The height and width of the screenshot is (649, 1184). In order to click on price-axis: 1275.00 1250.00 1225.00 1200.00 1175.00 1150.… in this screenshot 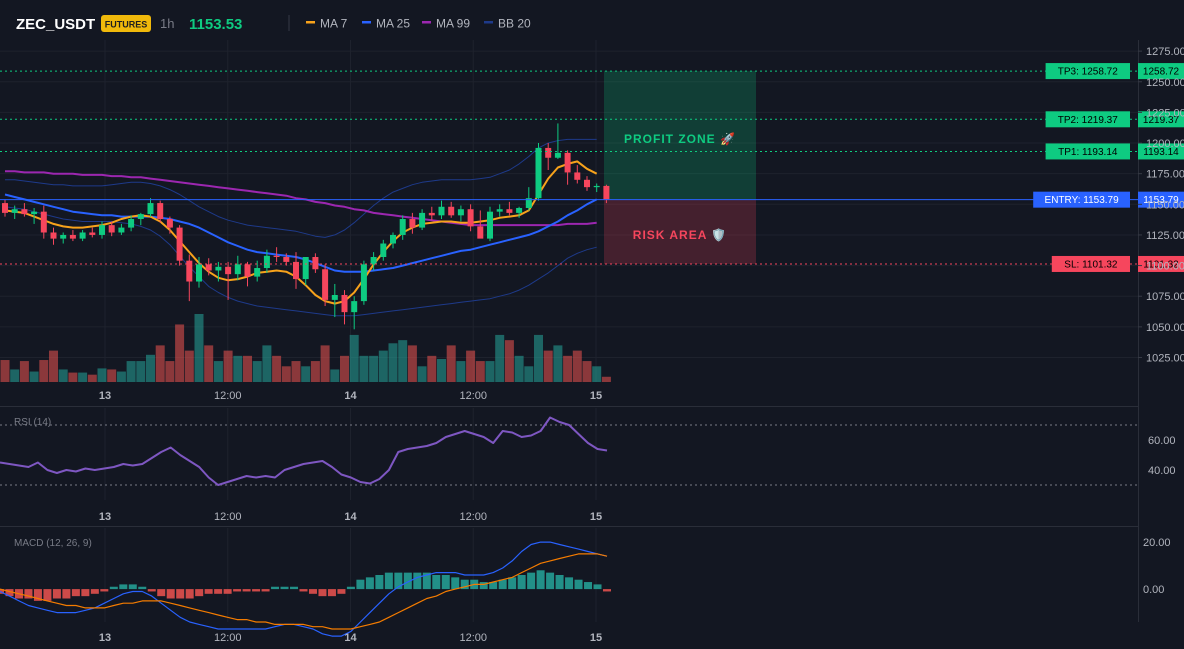, I will do `click(1161, 205)`.